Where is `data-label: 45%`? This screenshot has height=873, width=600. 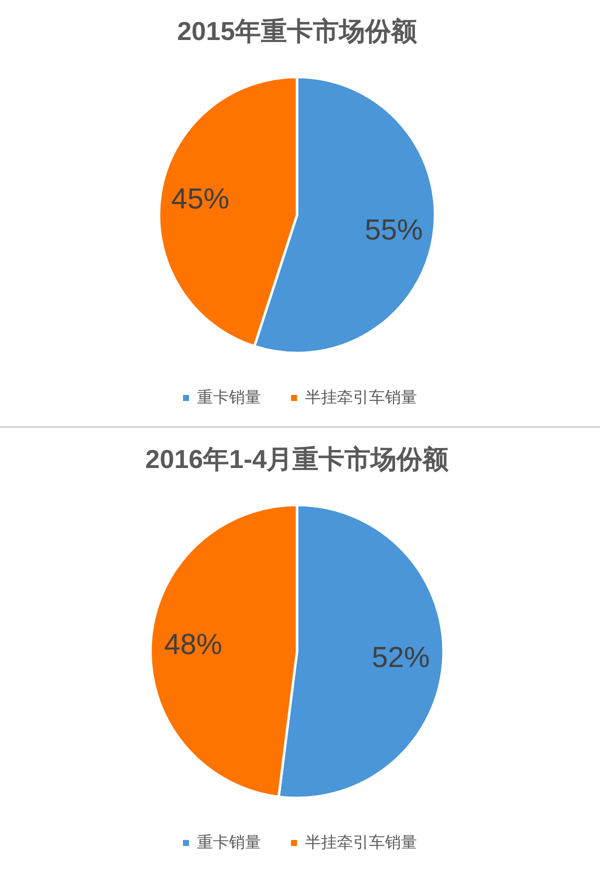 data-label: 45% is located at coordinates (200, 200).